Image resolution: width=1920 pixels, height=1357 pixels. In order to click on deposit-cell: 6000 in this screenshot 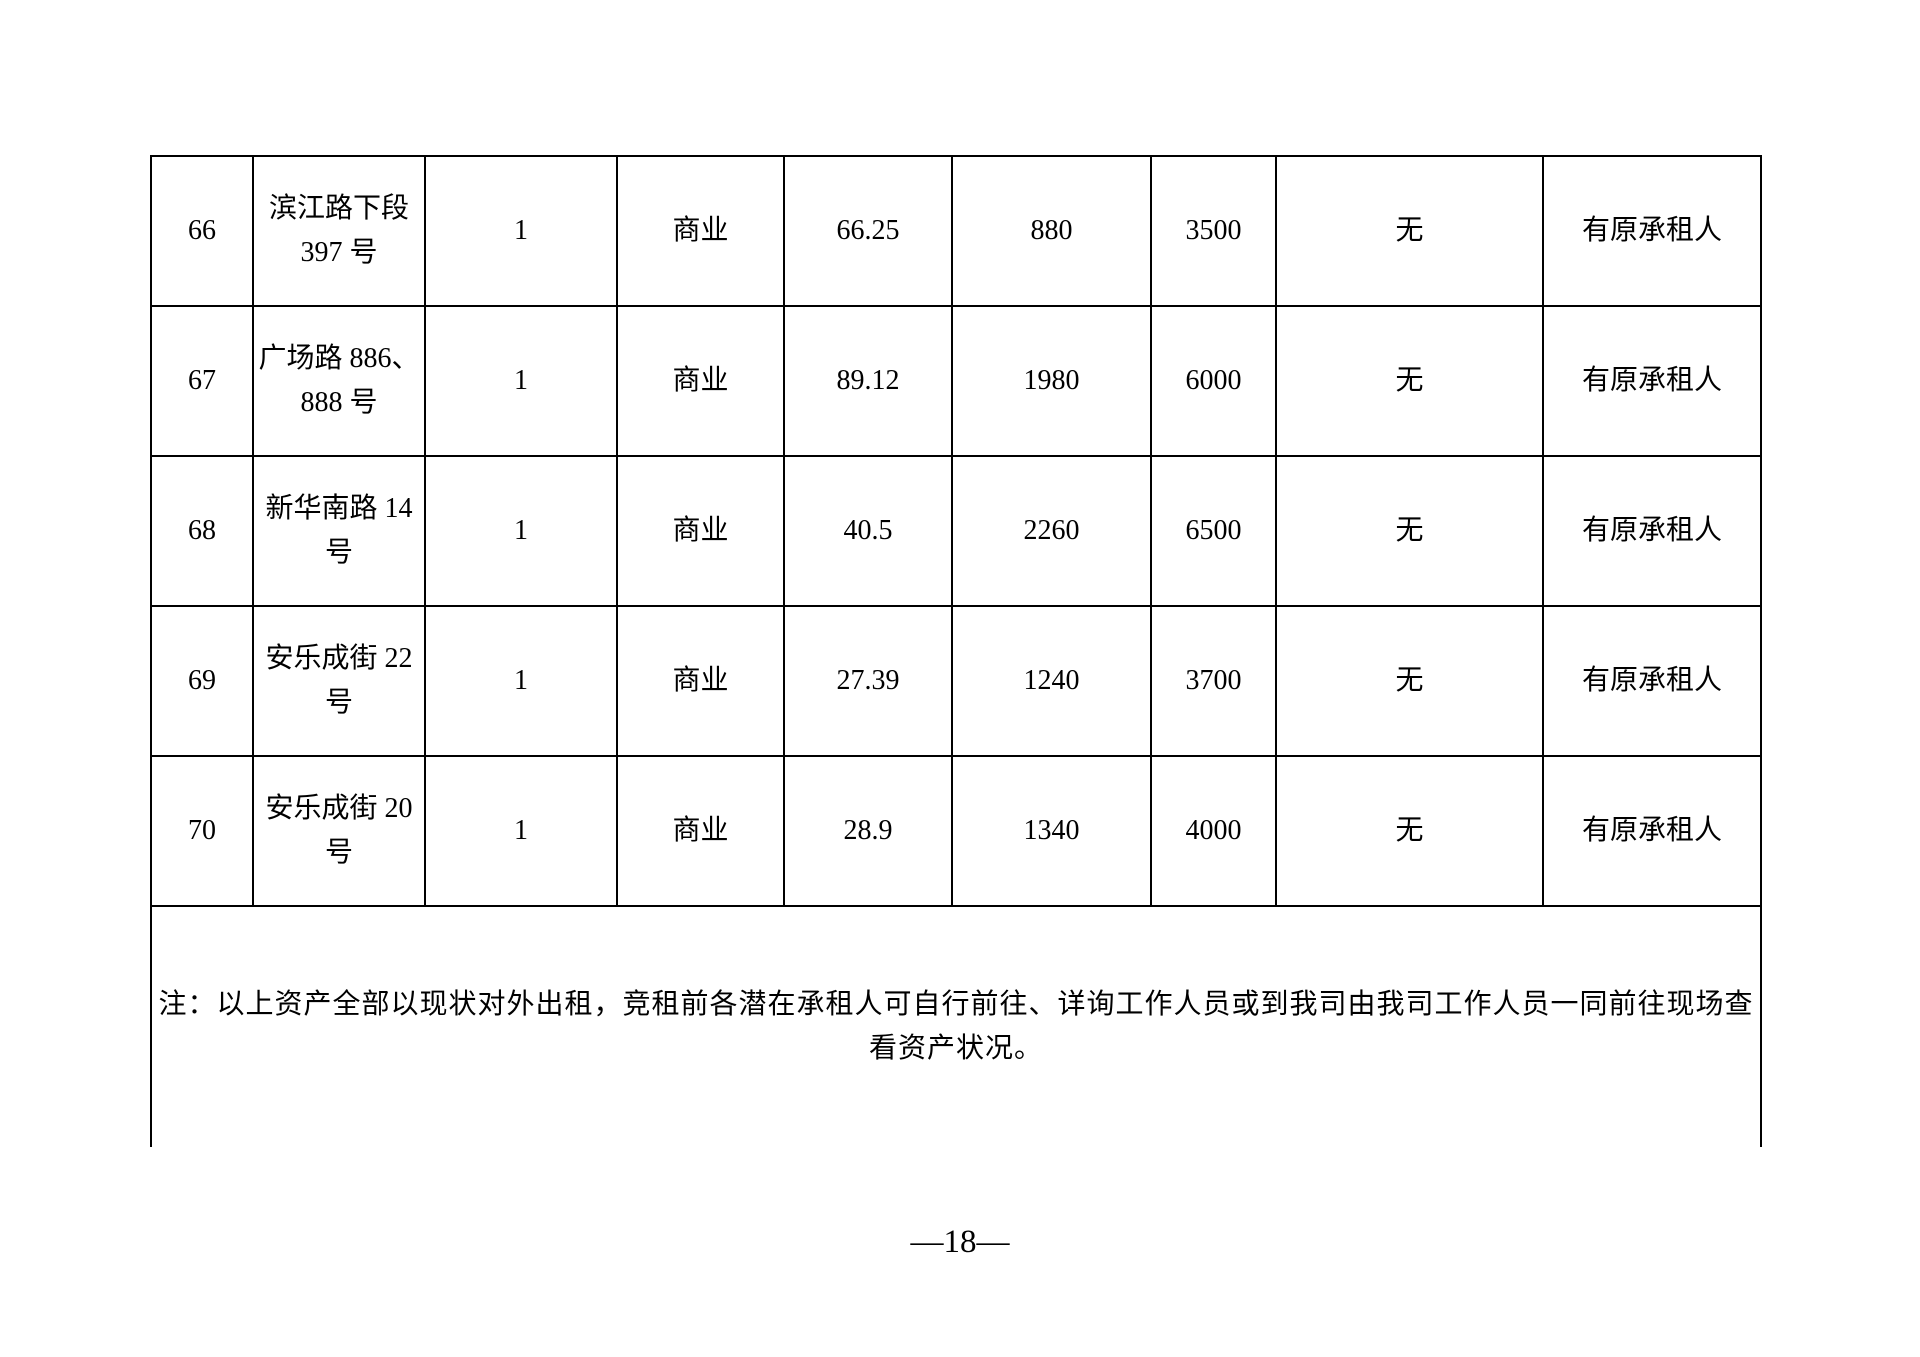, I will do `click(1213, 381)`.